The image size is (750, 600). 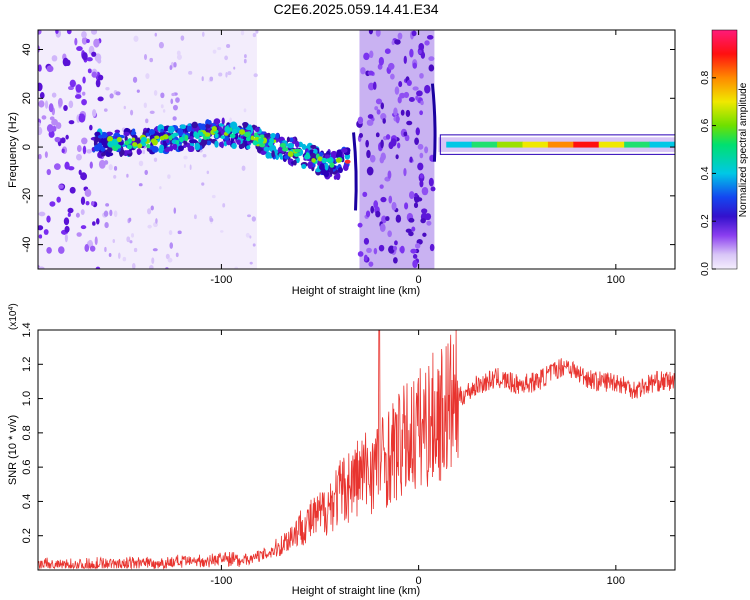 I want to click on colorbar-tick-label: 0.6, so click(x=705, y=125).